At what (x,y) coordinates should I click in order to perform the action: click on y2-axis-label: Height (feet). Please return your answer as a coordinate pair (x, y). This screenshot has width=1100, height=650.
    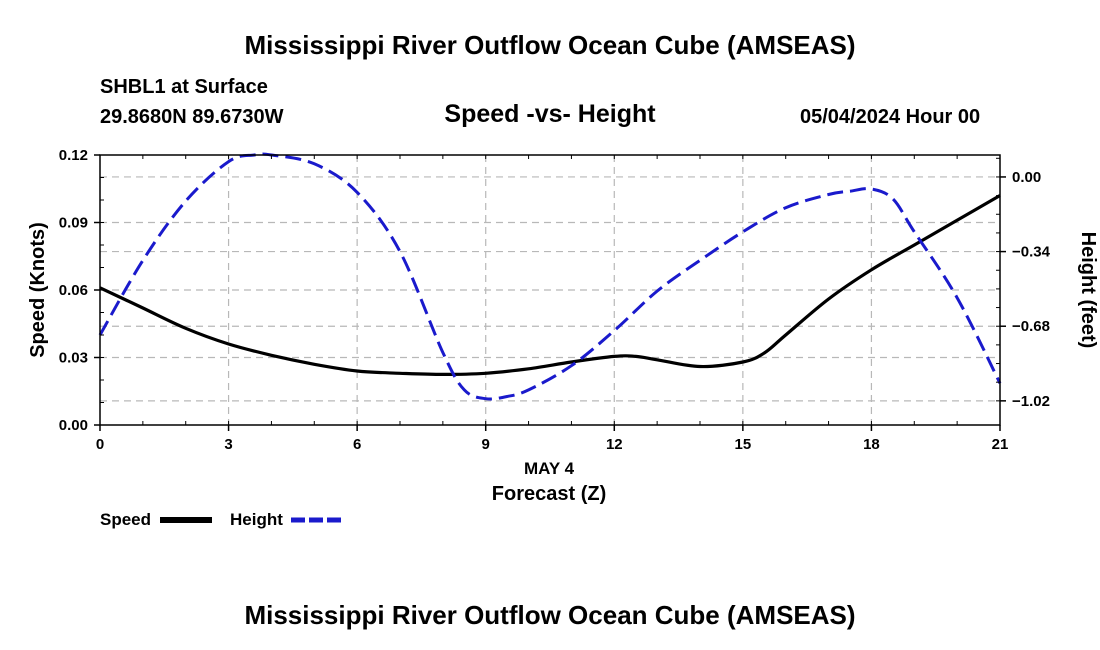
    Looking at the image, I should click on (1088, 290).